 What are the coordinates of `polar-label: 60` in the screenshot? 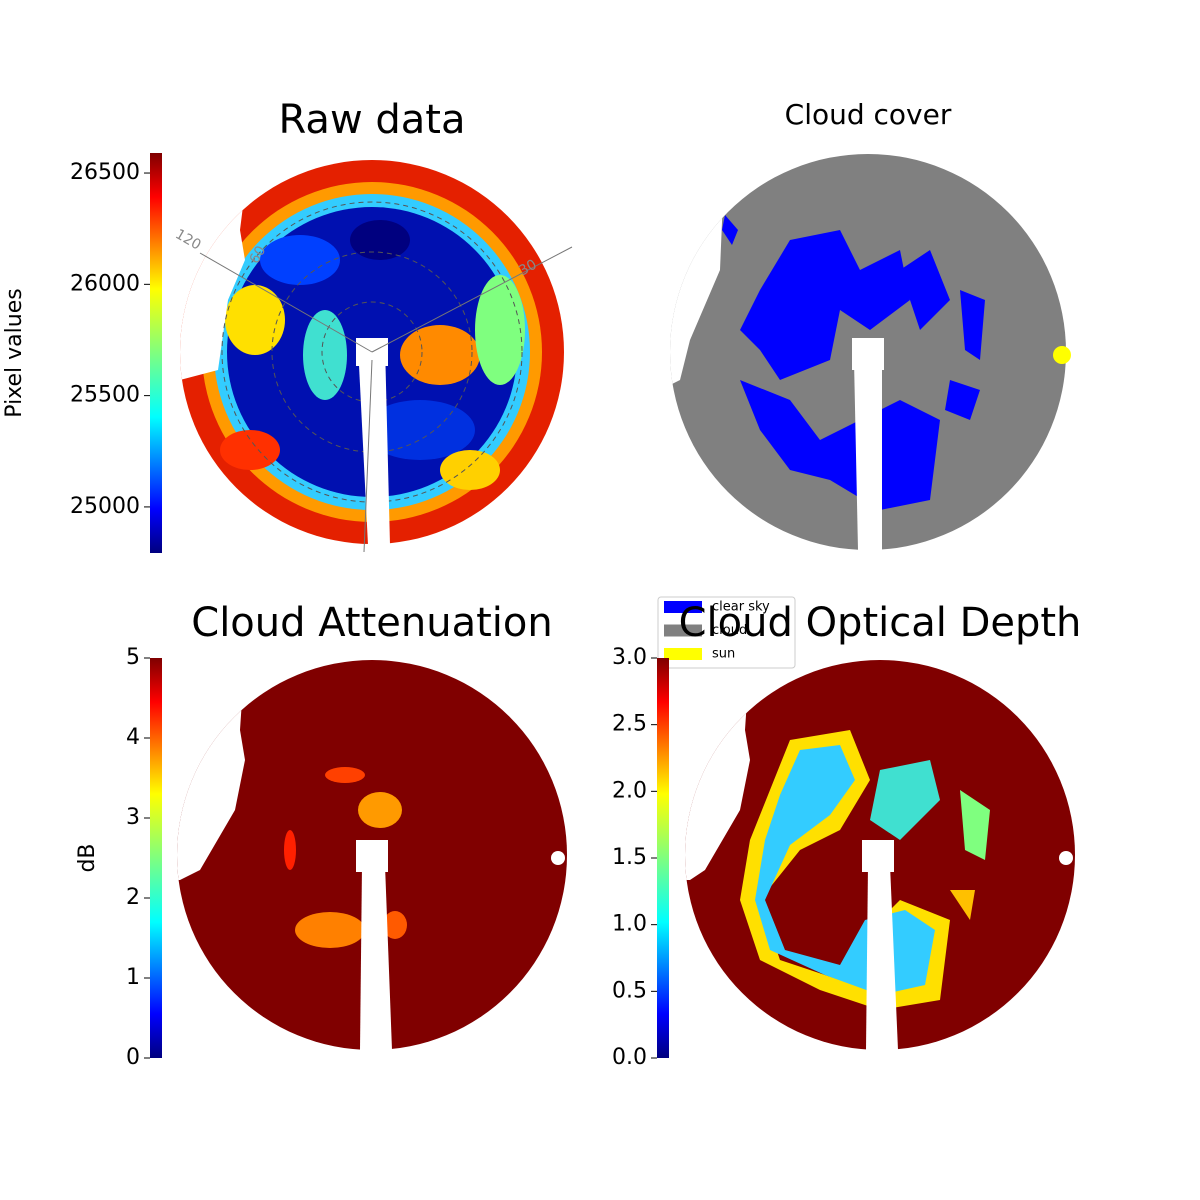 It's located at (258, 254).